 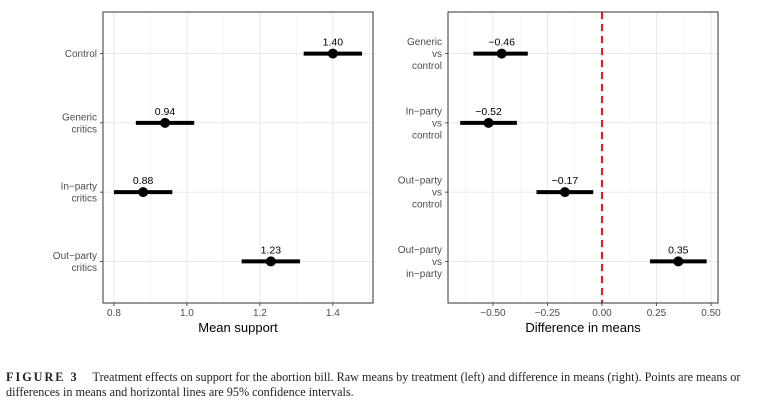 I want to click on right-y-category-label: In−party vs control, so click(x=424, y=123).